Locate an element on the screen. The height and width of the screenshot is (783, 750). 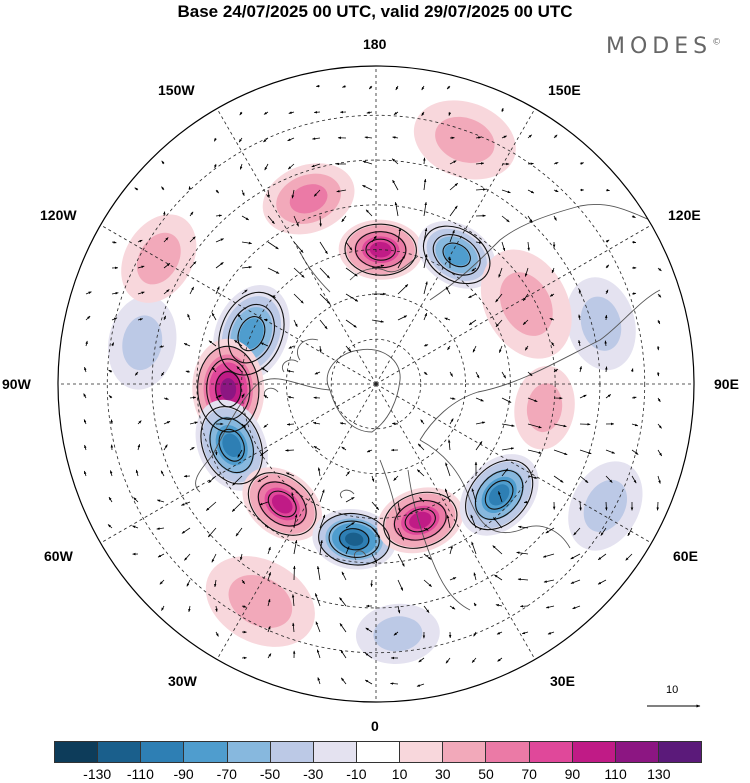
colorbar-tick-label: 30 is located at coordinates (443, 774).